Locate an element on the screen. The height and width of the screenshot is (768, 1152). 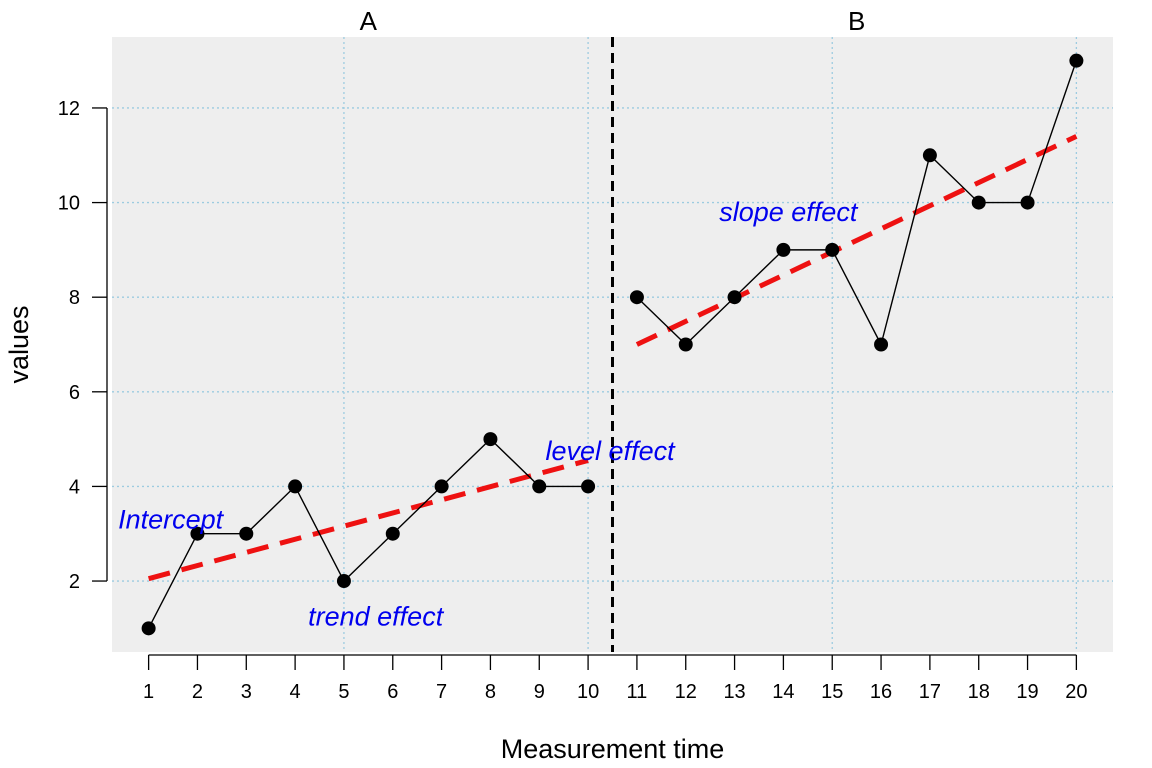
x-tick-label: 8 is located at coordinates (490, 692).